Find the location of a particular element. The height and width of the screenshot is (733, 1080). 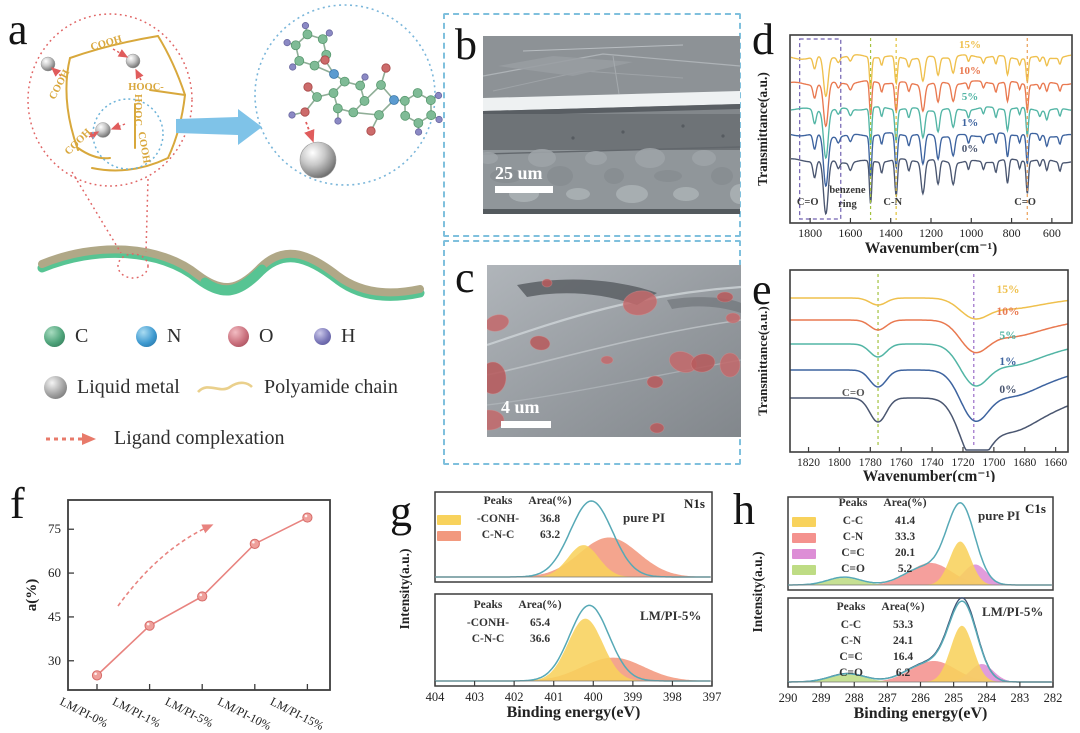

sem-image-cross-section: 25 um is located at coordinates (611, 125).